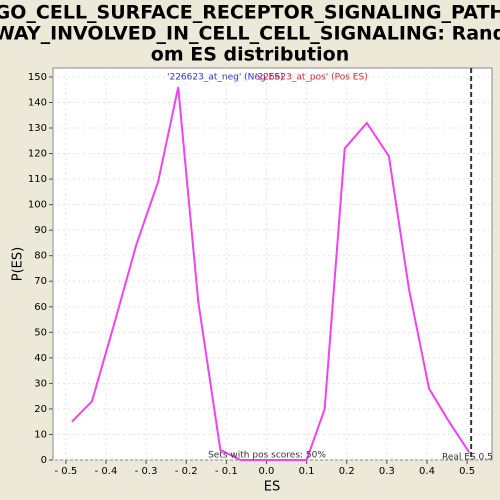 This screenshot has width=500, height=500. I want to click on y-tick-label: 100, so click(37, 205).